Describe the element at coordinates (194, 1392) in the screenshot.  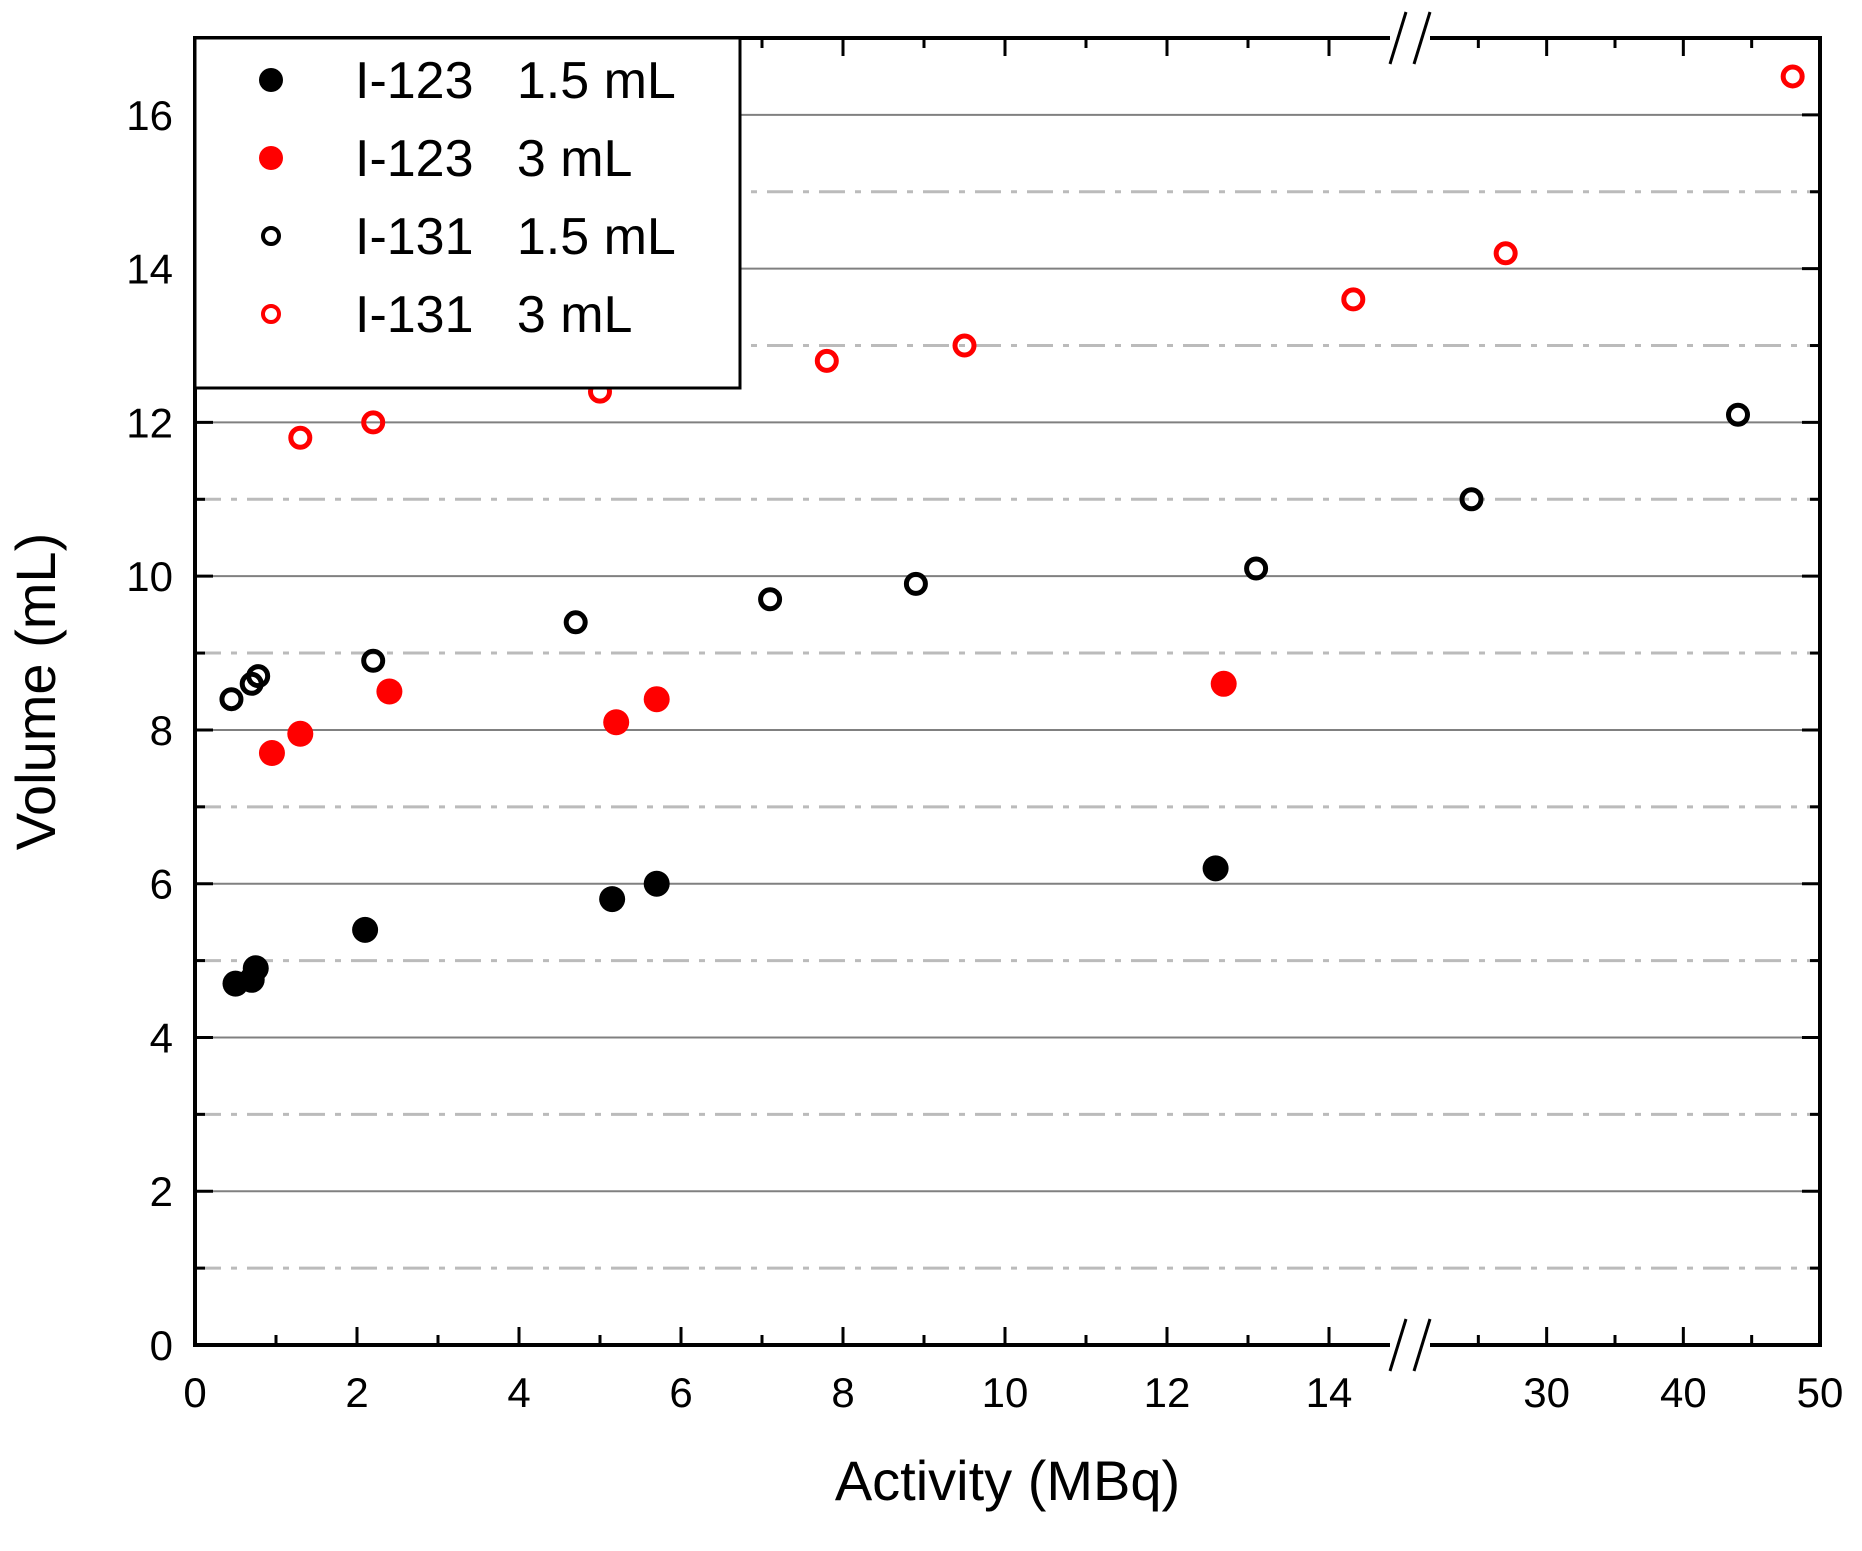
I see `x-tick-label: 0` at that location.